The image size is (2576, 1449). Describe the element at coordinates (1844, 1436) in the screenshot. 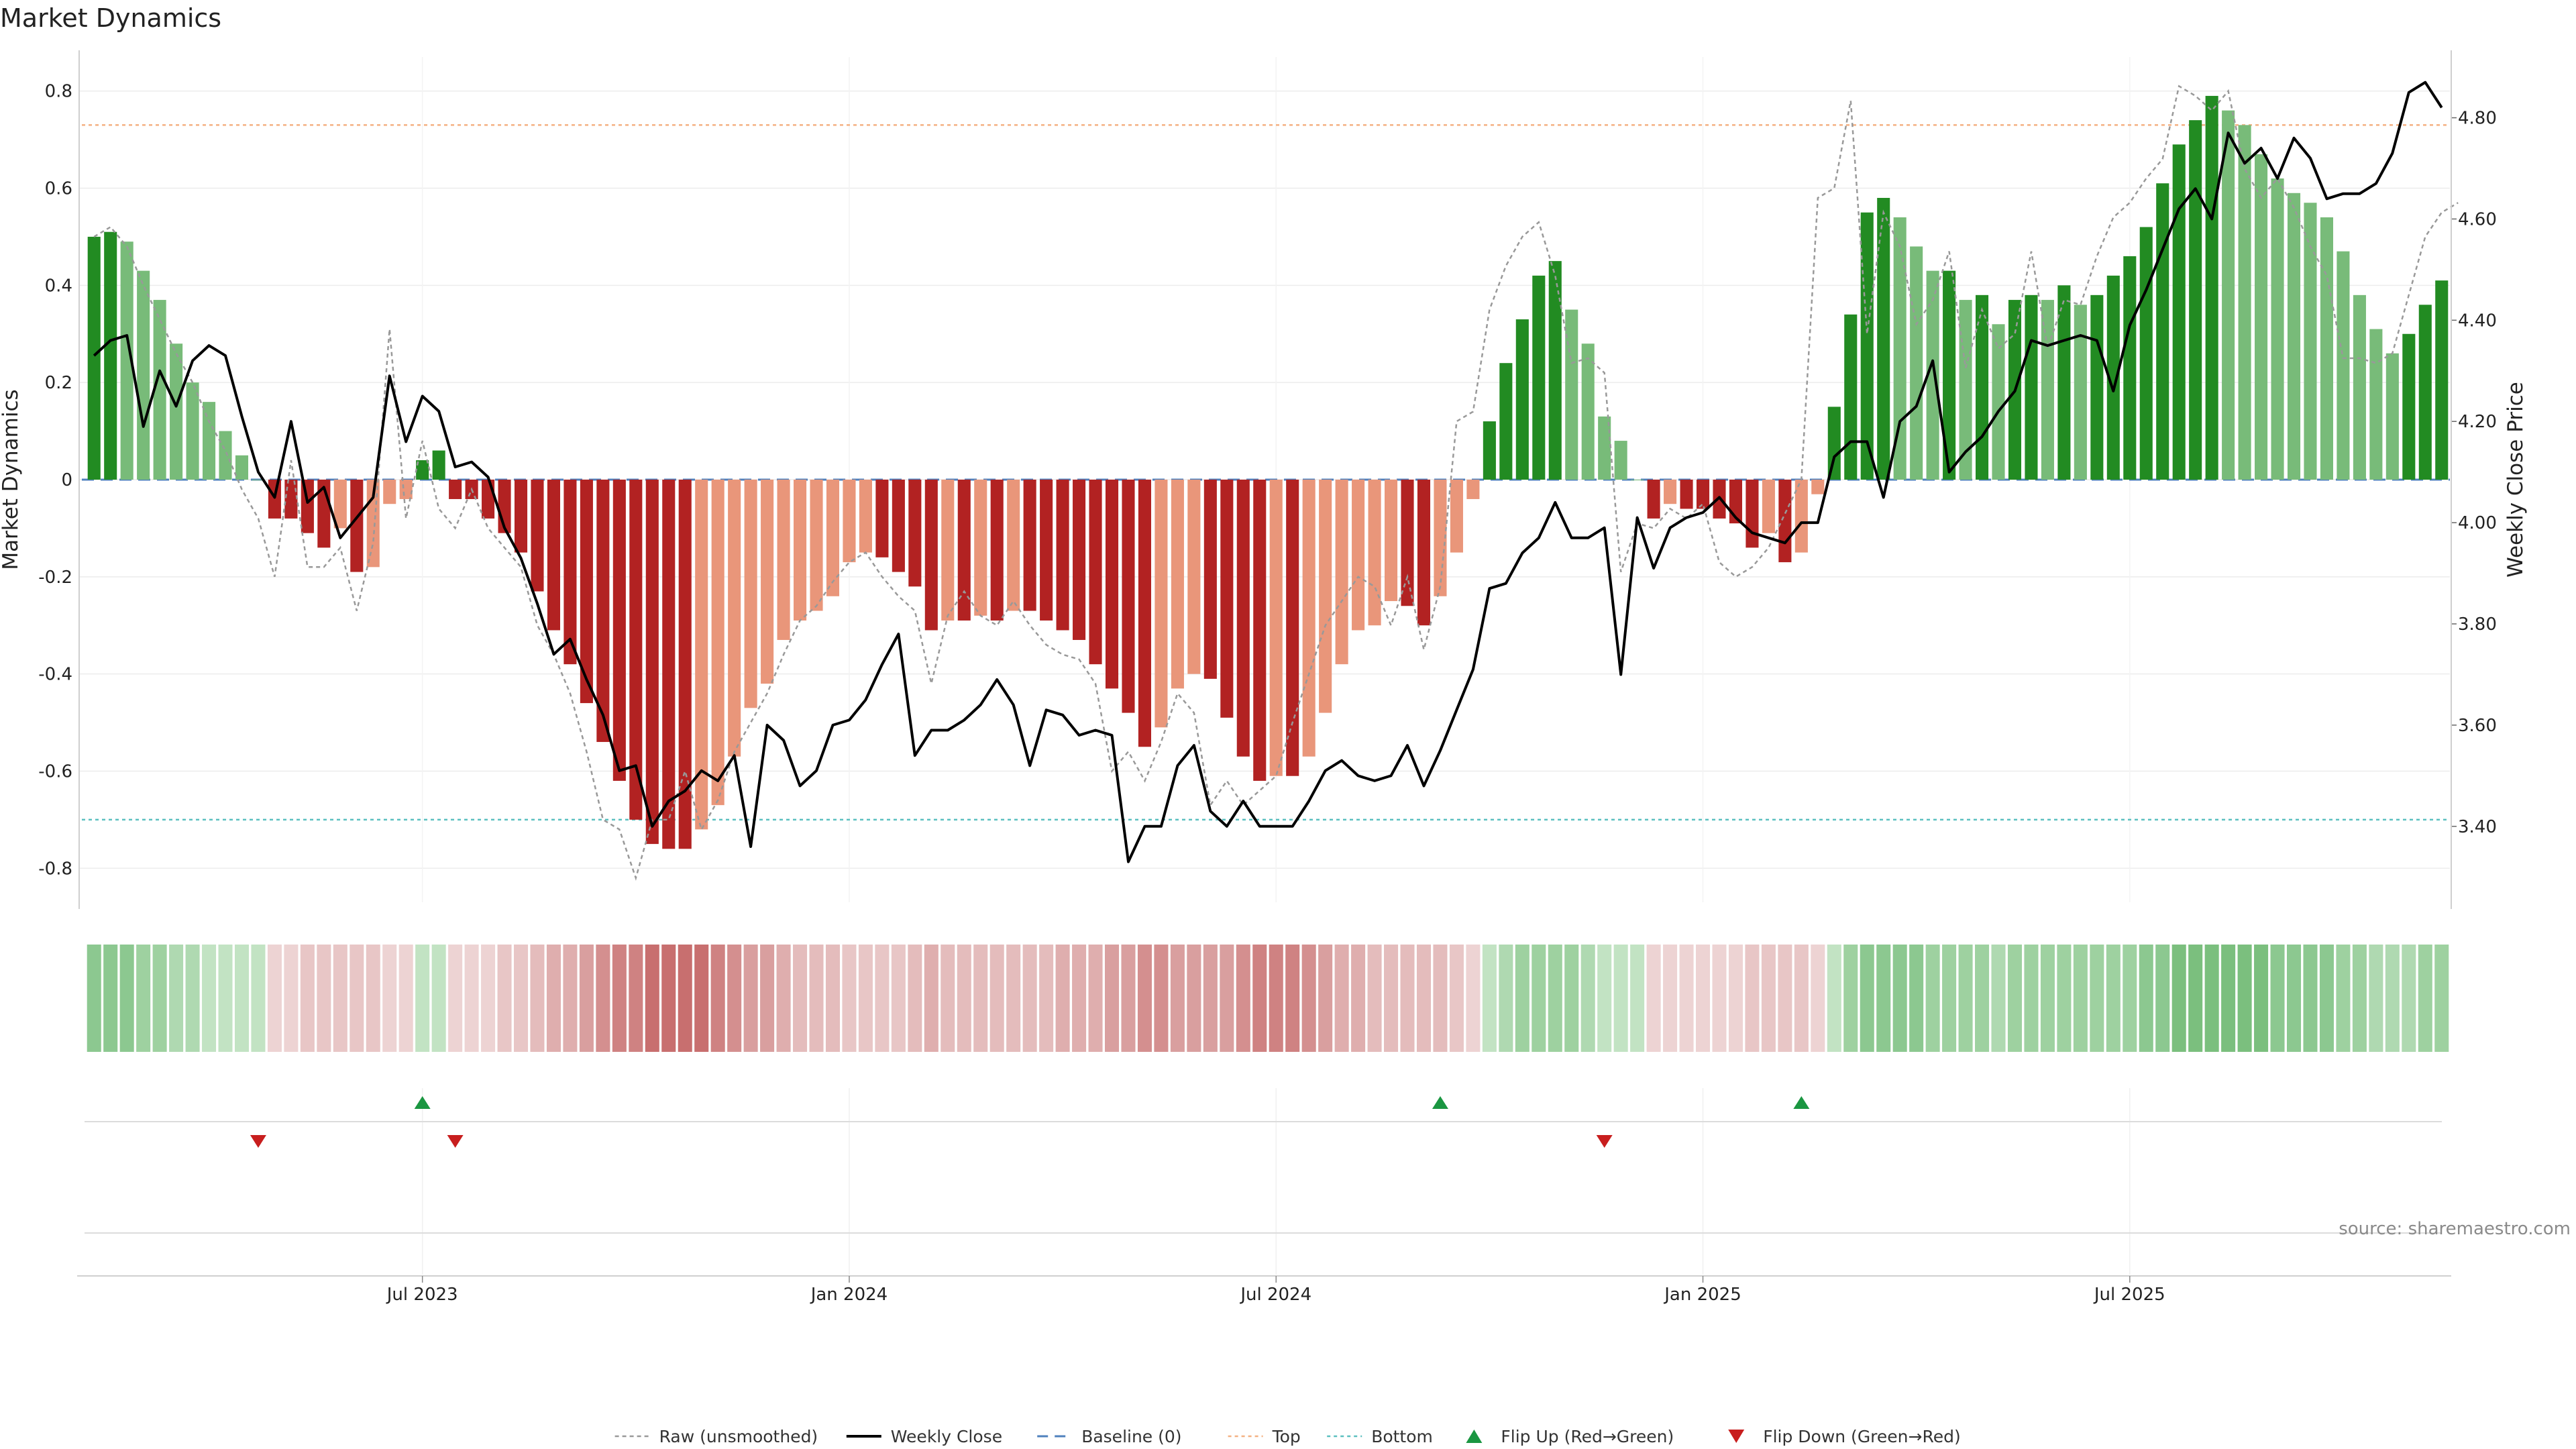

I see `legend-item-flip_down: Flip Down (Green→Red)` at that location.